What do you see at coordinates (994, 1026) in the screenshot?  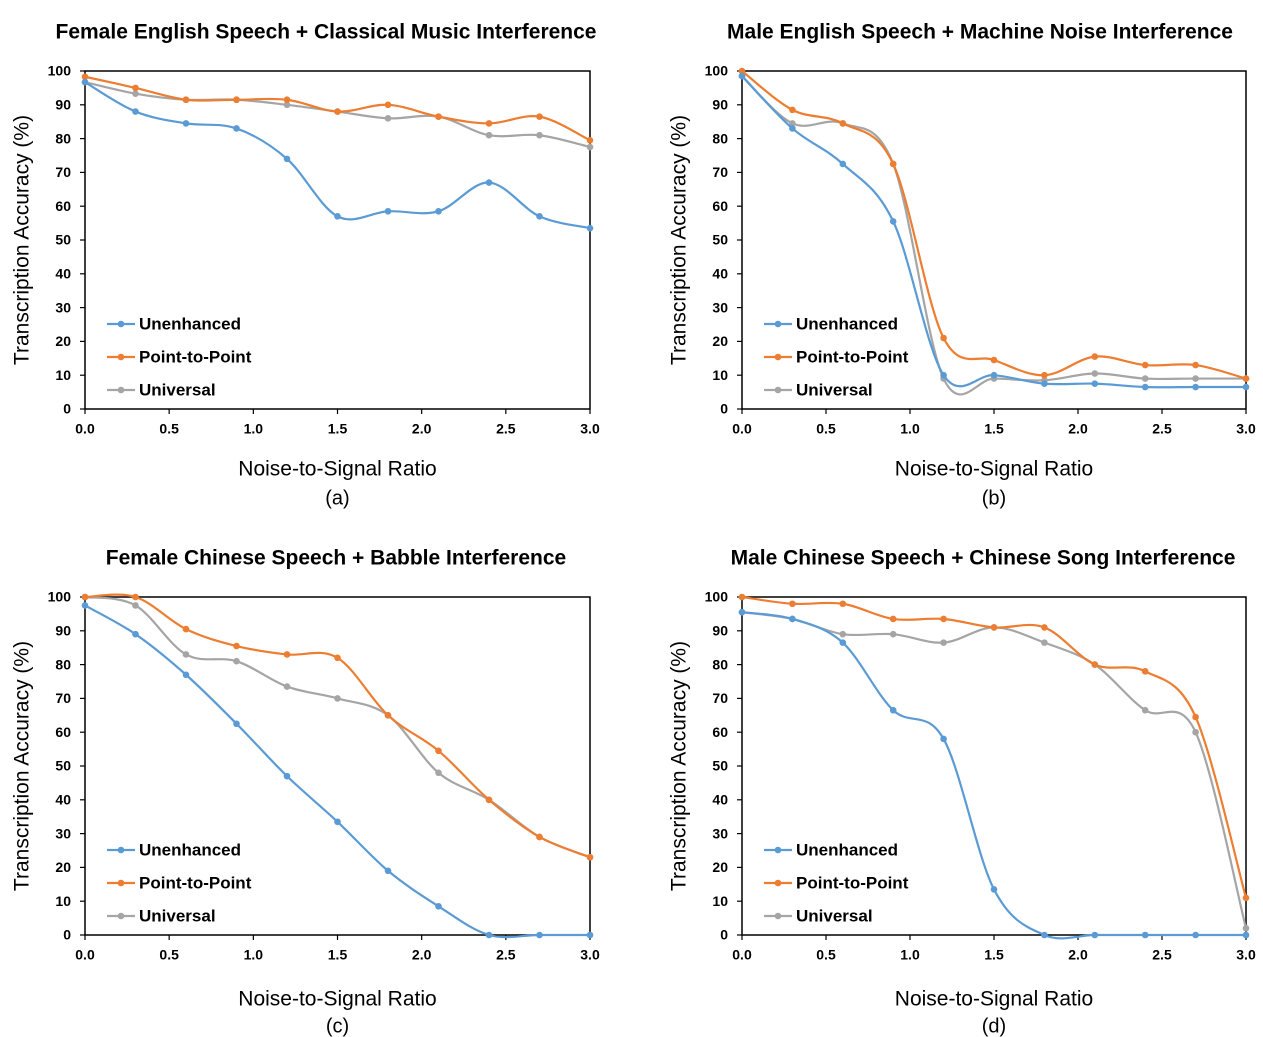 I see `panel-label: (d)` at bounding box center [994, 1026].